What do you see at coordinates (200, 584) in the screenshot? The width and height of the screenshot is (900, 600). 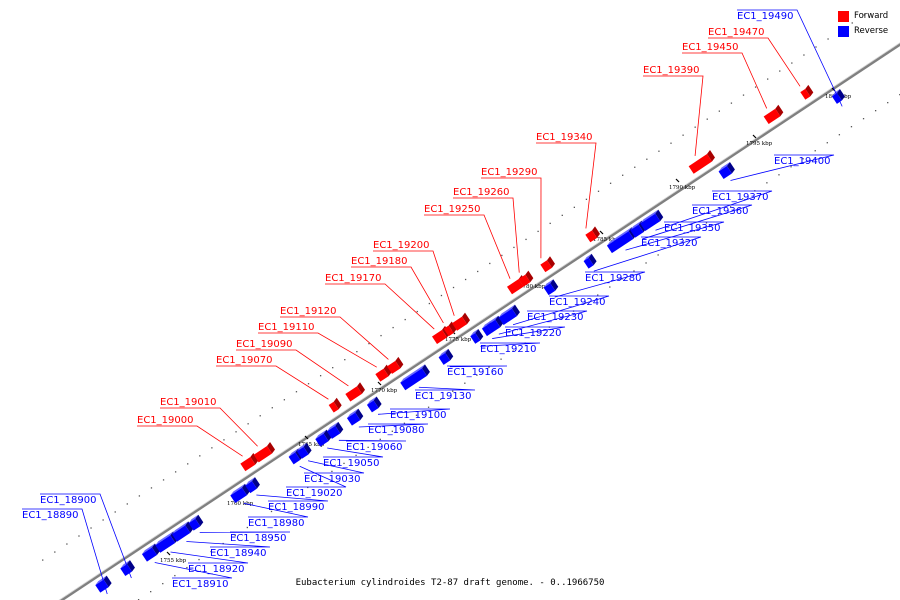 I see `gene-label: EC1_18910` at bounding box center [200, 584].